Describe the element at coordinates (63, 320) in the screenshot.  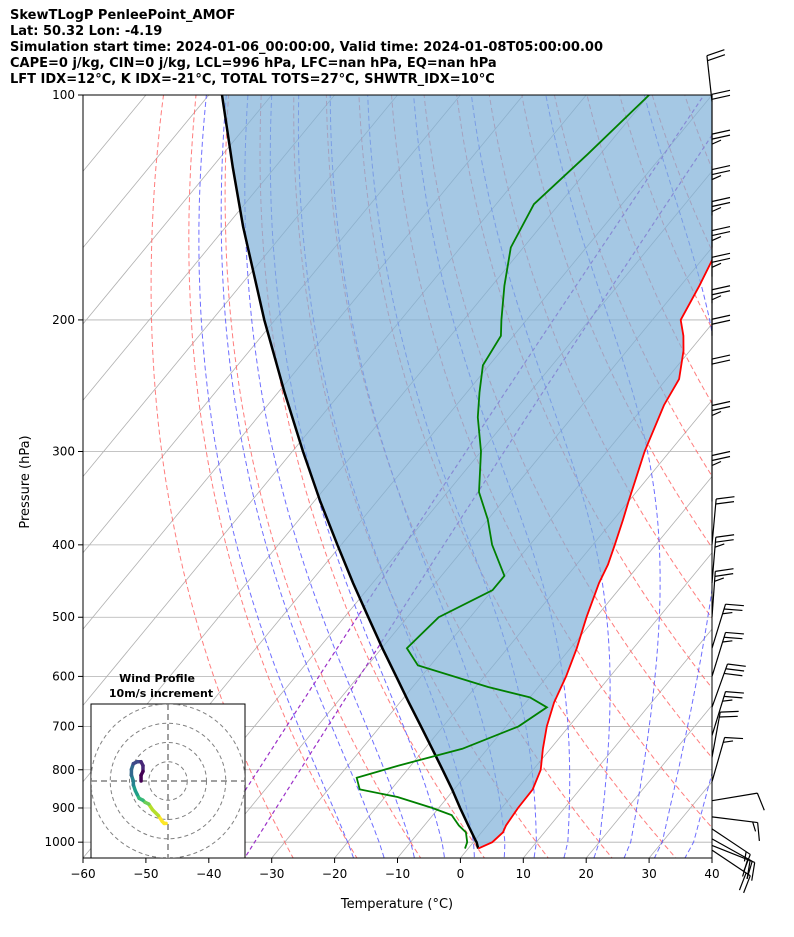
I see `y-tick-label: 200` at that location.